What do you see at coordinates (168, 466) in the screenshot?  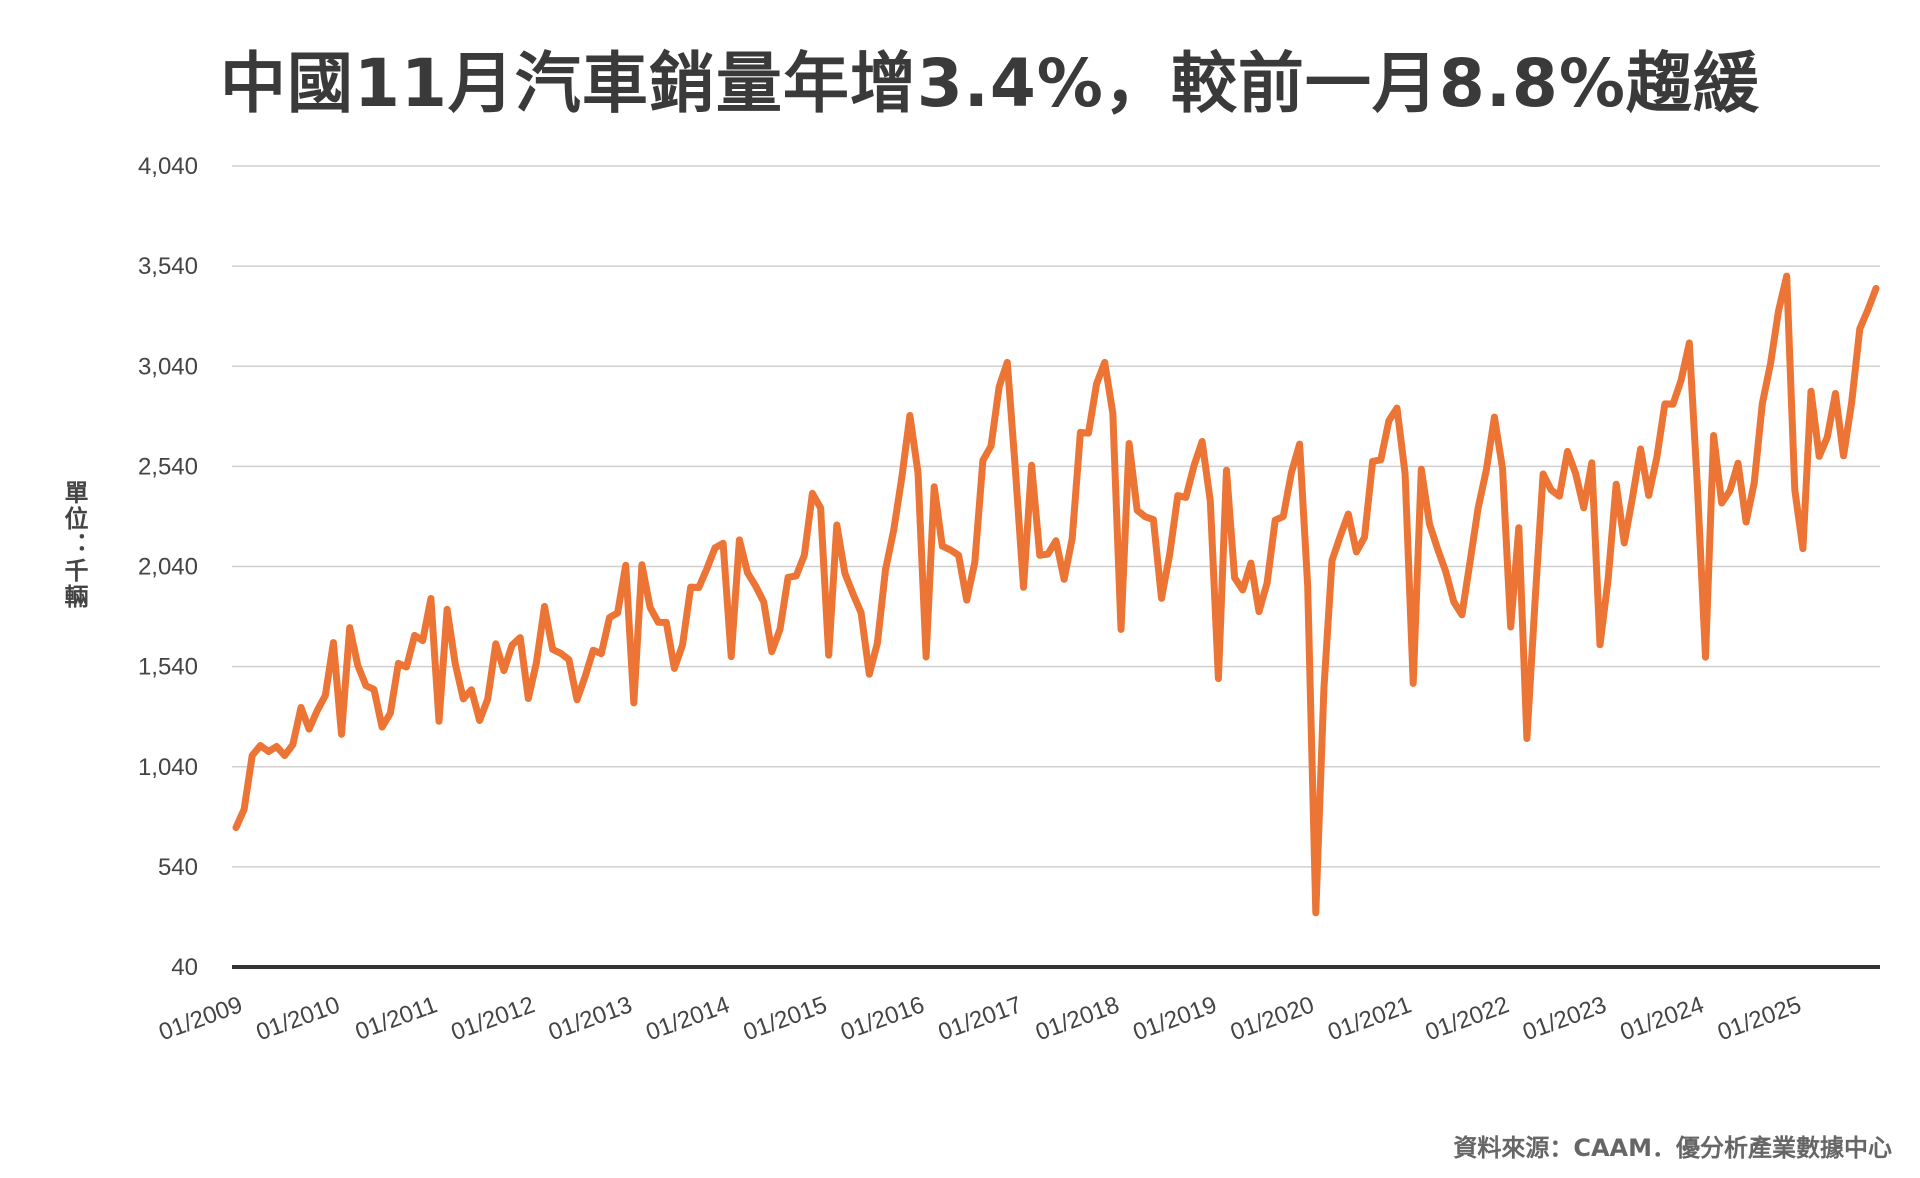 I see `y-tick-label: 2,540` at bounding box center [168, 466].